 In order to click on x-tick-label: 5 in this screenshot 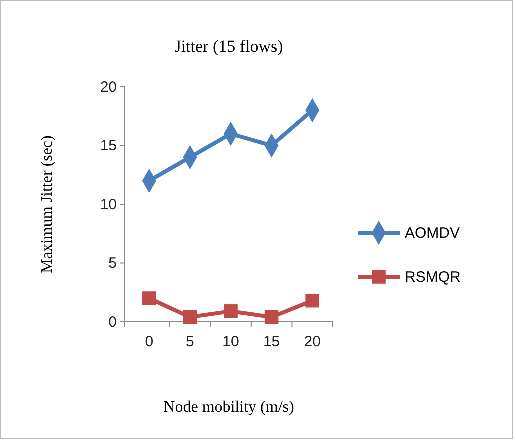, I will do `click(190, 342)`.